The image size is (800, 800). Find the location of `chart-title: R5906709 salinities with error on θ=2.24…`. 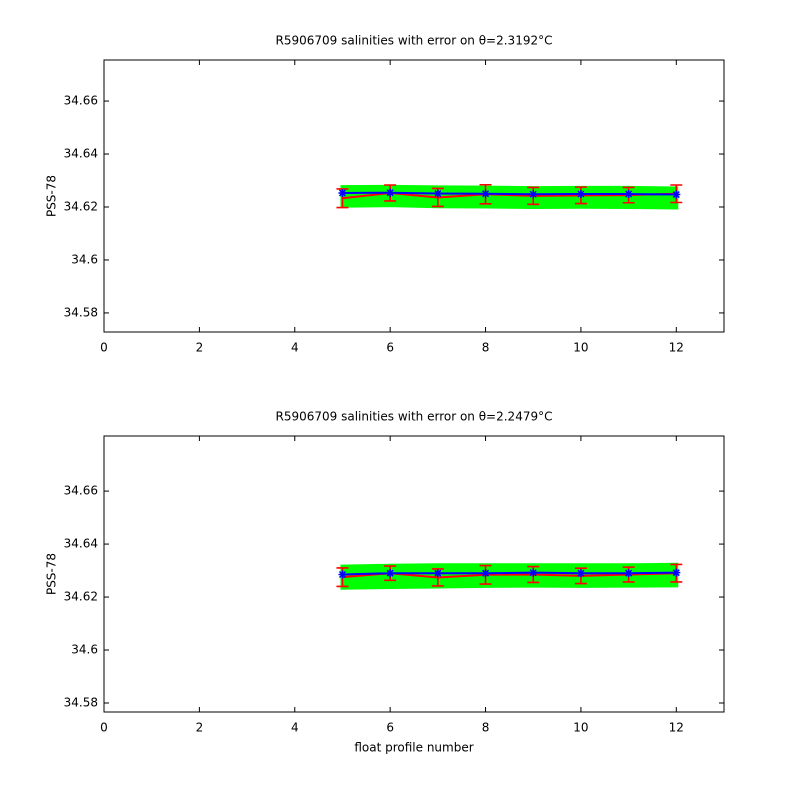

chart-title: R5906709 salinities with error on θ=2.24… is located at coordinates (414, 417).